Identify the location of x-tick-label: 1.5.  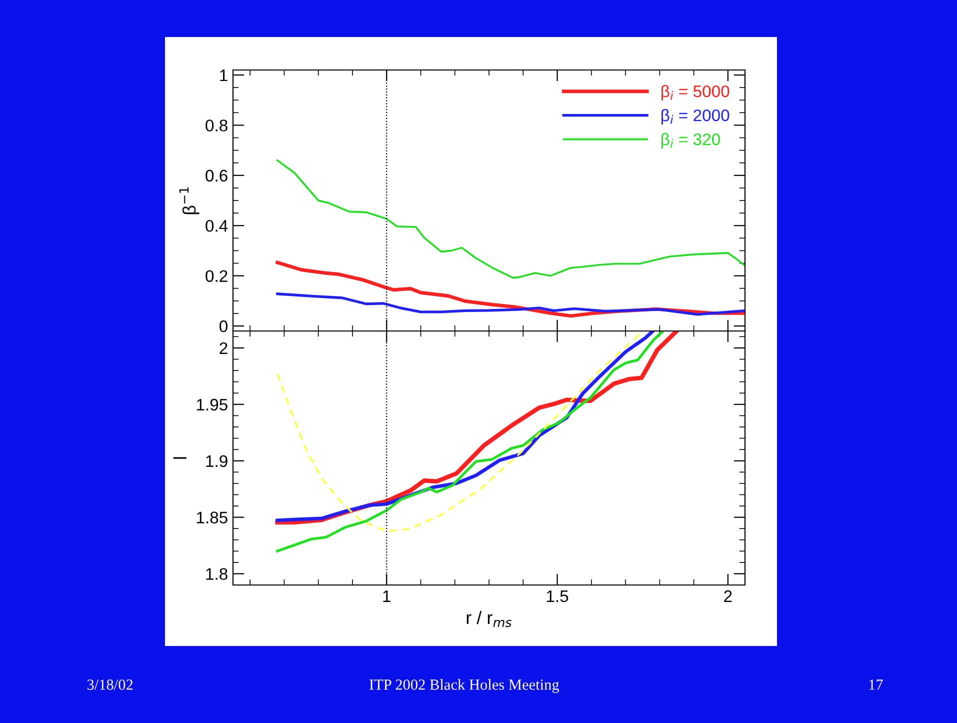
(557, 596).